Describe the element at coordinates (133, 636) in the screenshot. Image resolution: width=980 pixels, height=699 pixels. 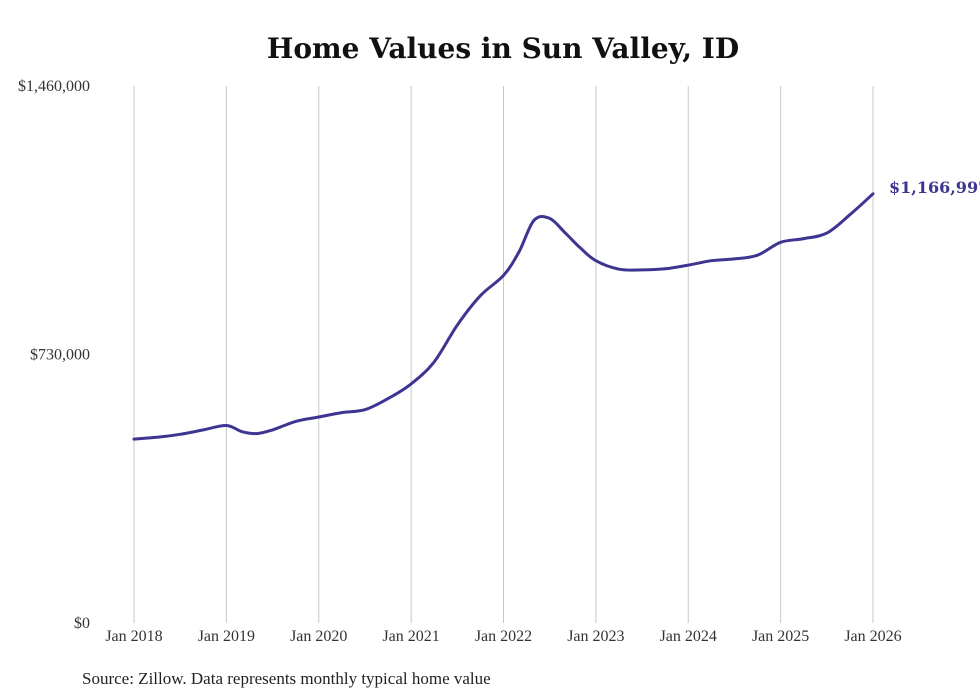
I see `x-tick-label: Jan 2018` at that location.